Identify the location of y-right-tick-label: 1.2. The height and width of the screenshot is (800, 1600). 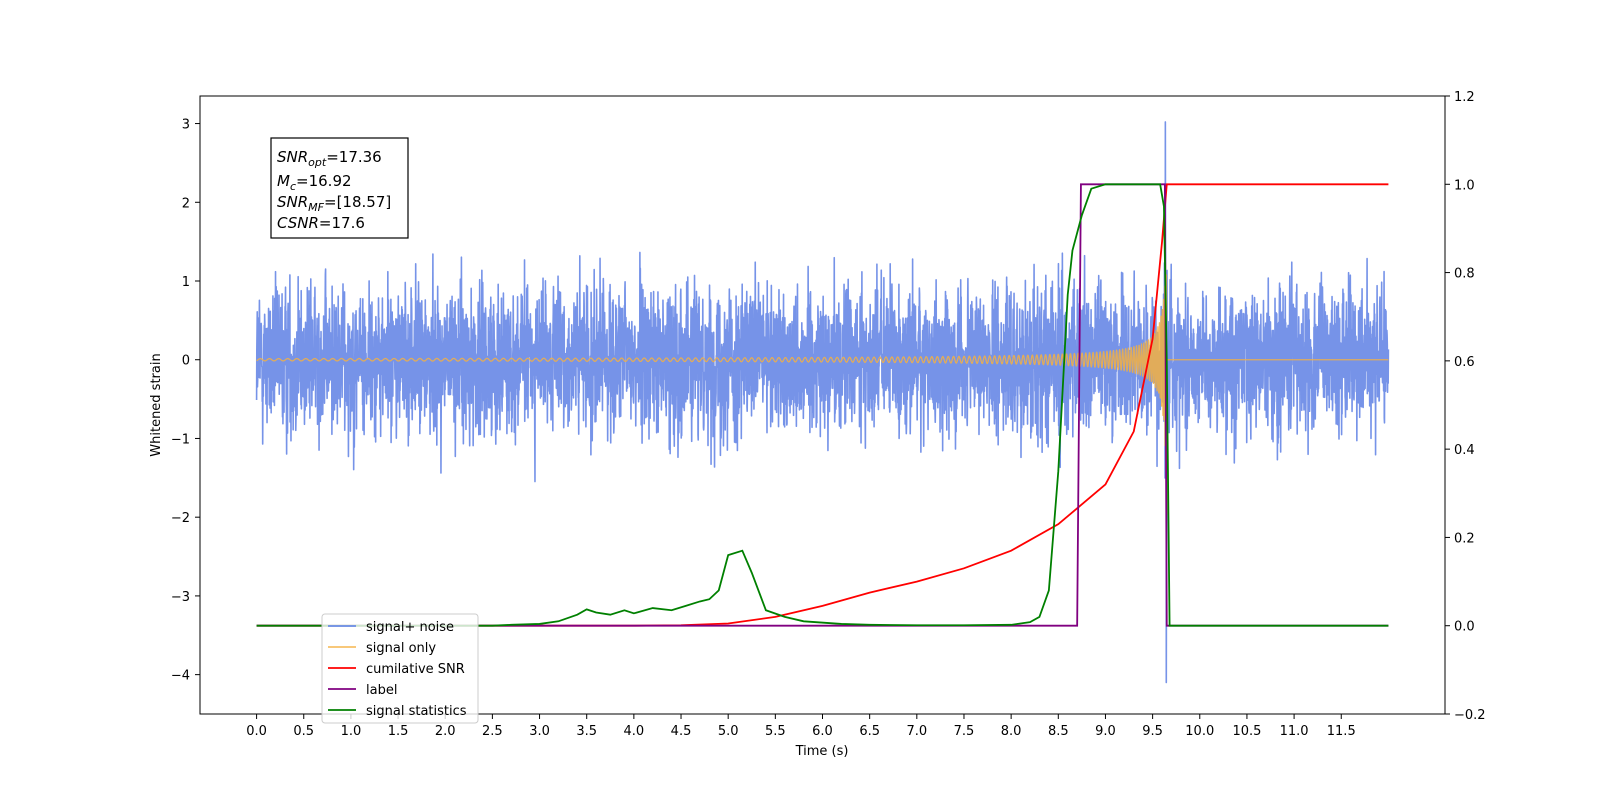
(1464, 97).